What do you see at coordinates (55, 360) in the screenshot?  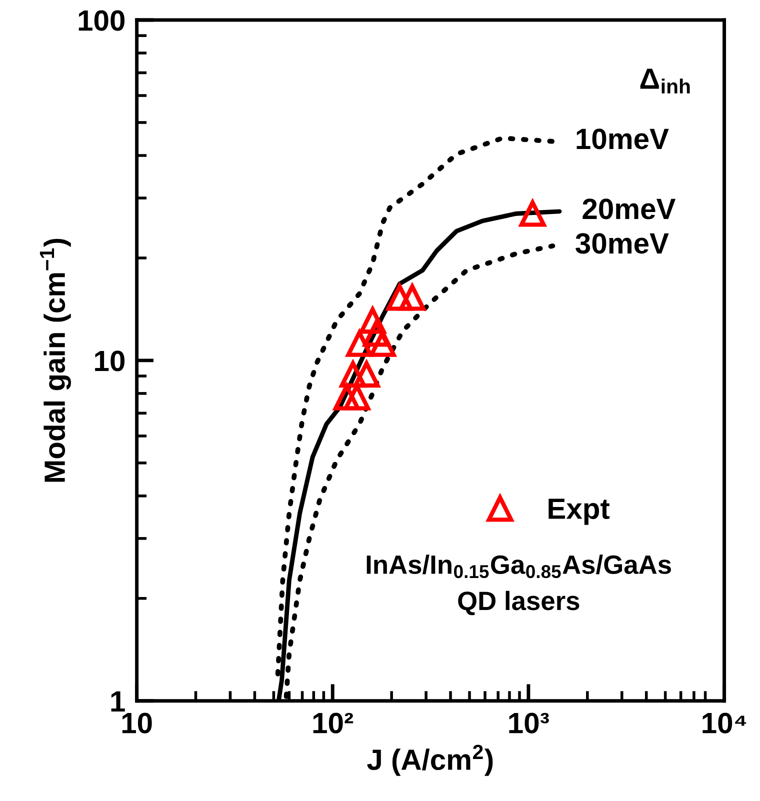 I see `y-axis-title: Modal gain (cm$^{−1}$)` at bounding box center [55, 360].